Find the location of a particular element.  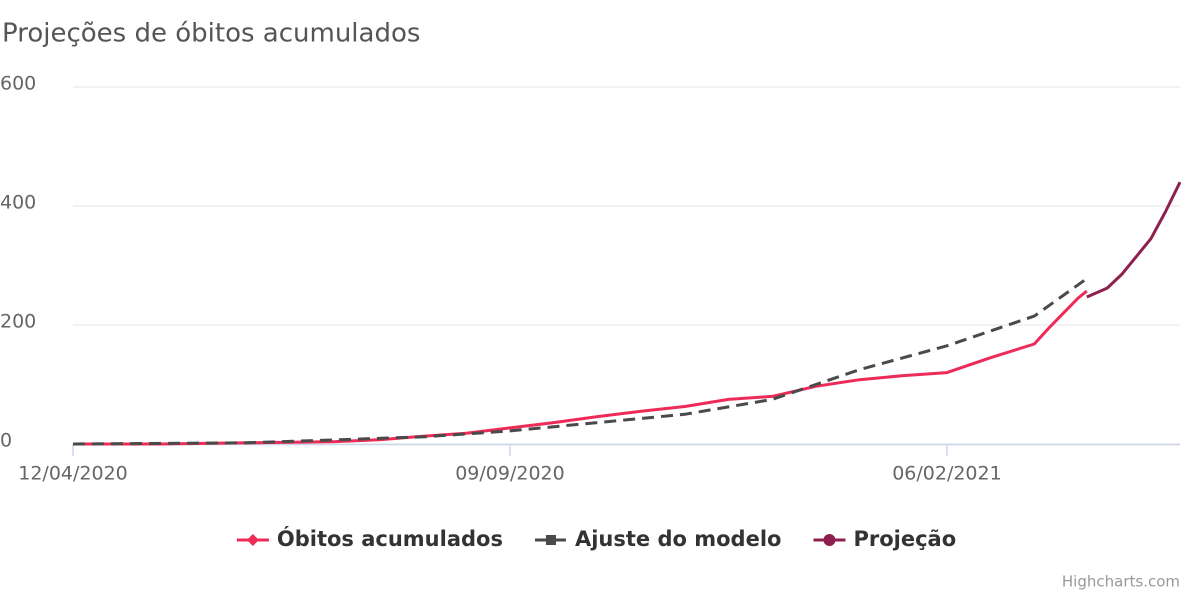

legend-item: Ajuste do modelo is located at coordinates (657, 539).